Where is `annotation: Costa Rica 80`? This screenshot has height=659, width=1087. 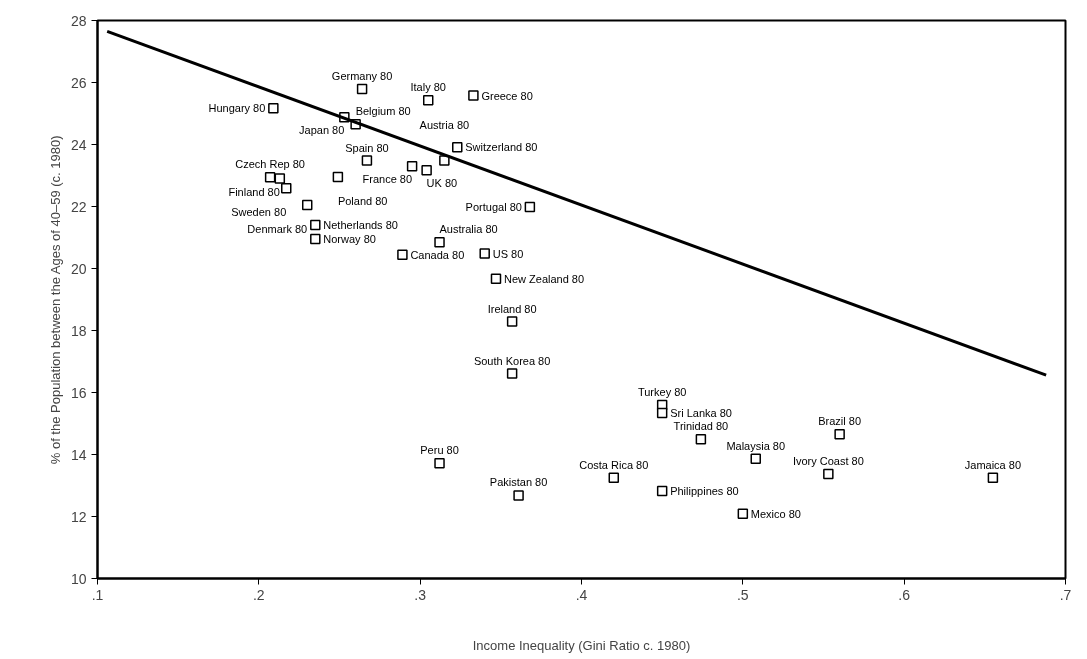
annotation: Costa Rica 80 is located at coordinates (614, 464).